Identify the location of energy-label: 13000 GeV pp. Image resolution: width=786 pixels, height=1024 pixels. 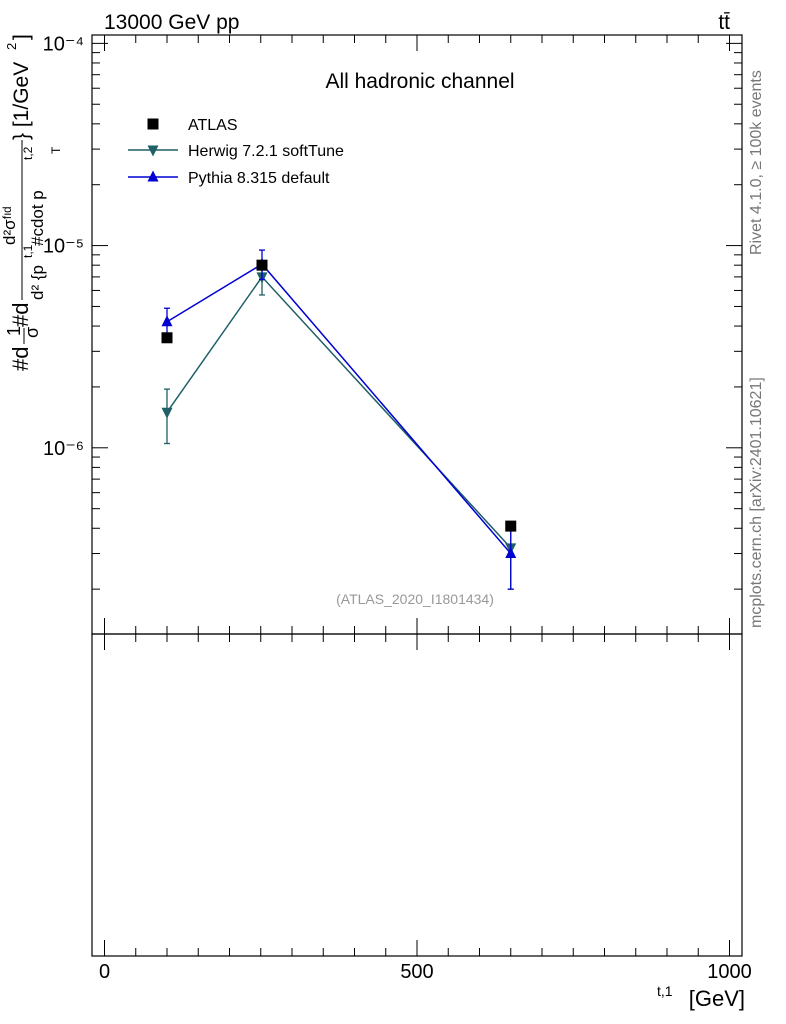
(171, 22).